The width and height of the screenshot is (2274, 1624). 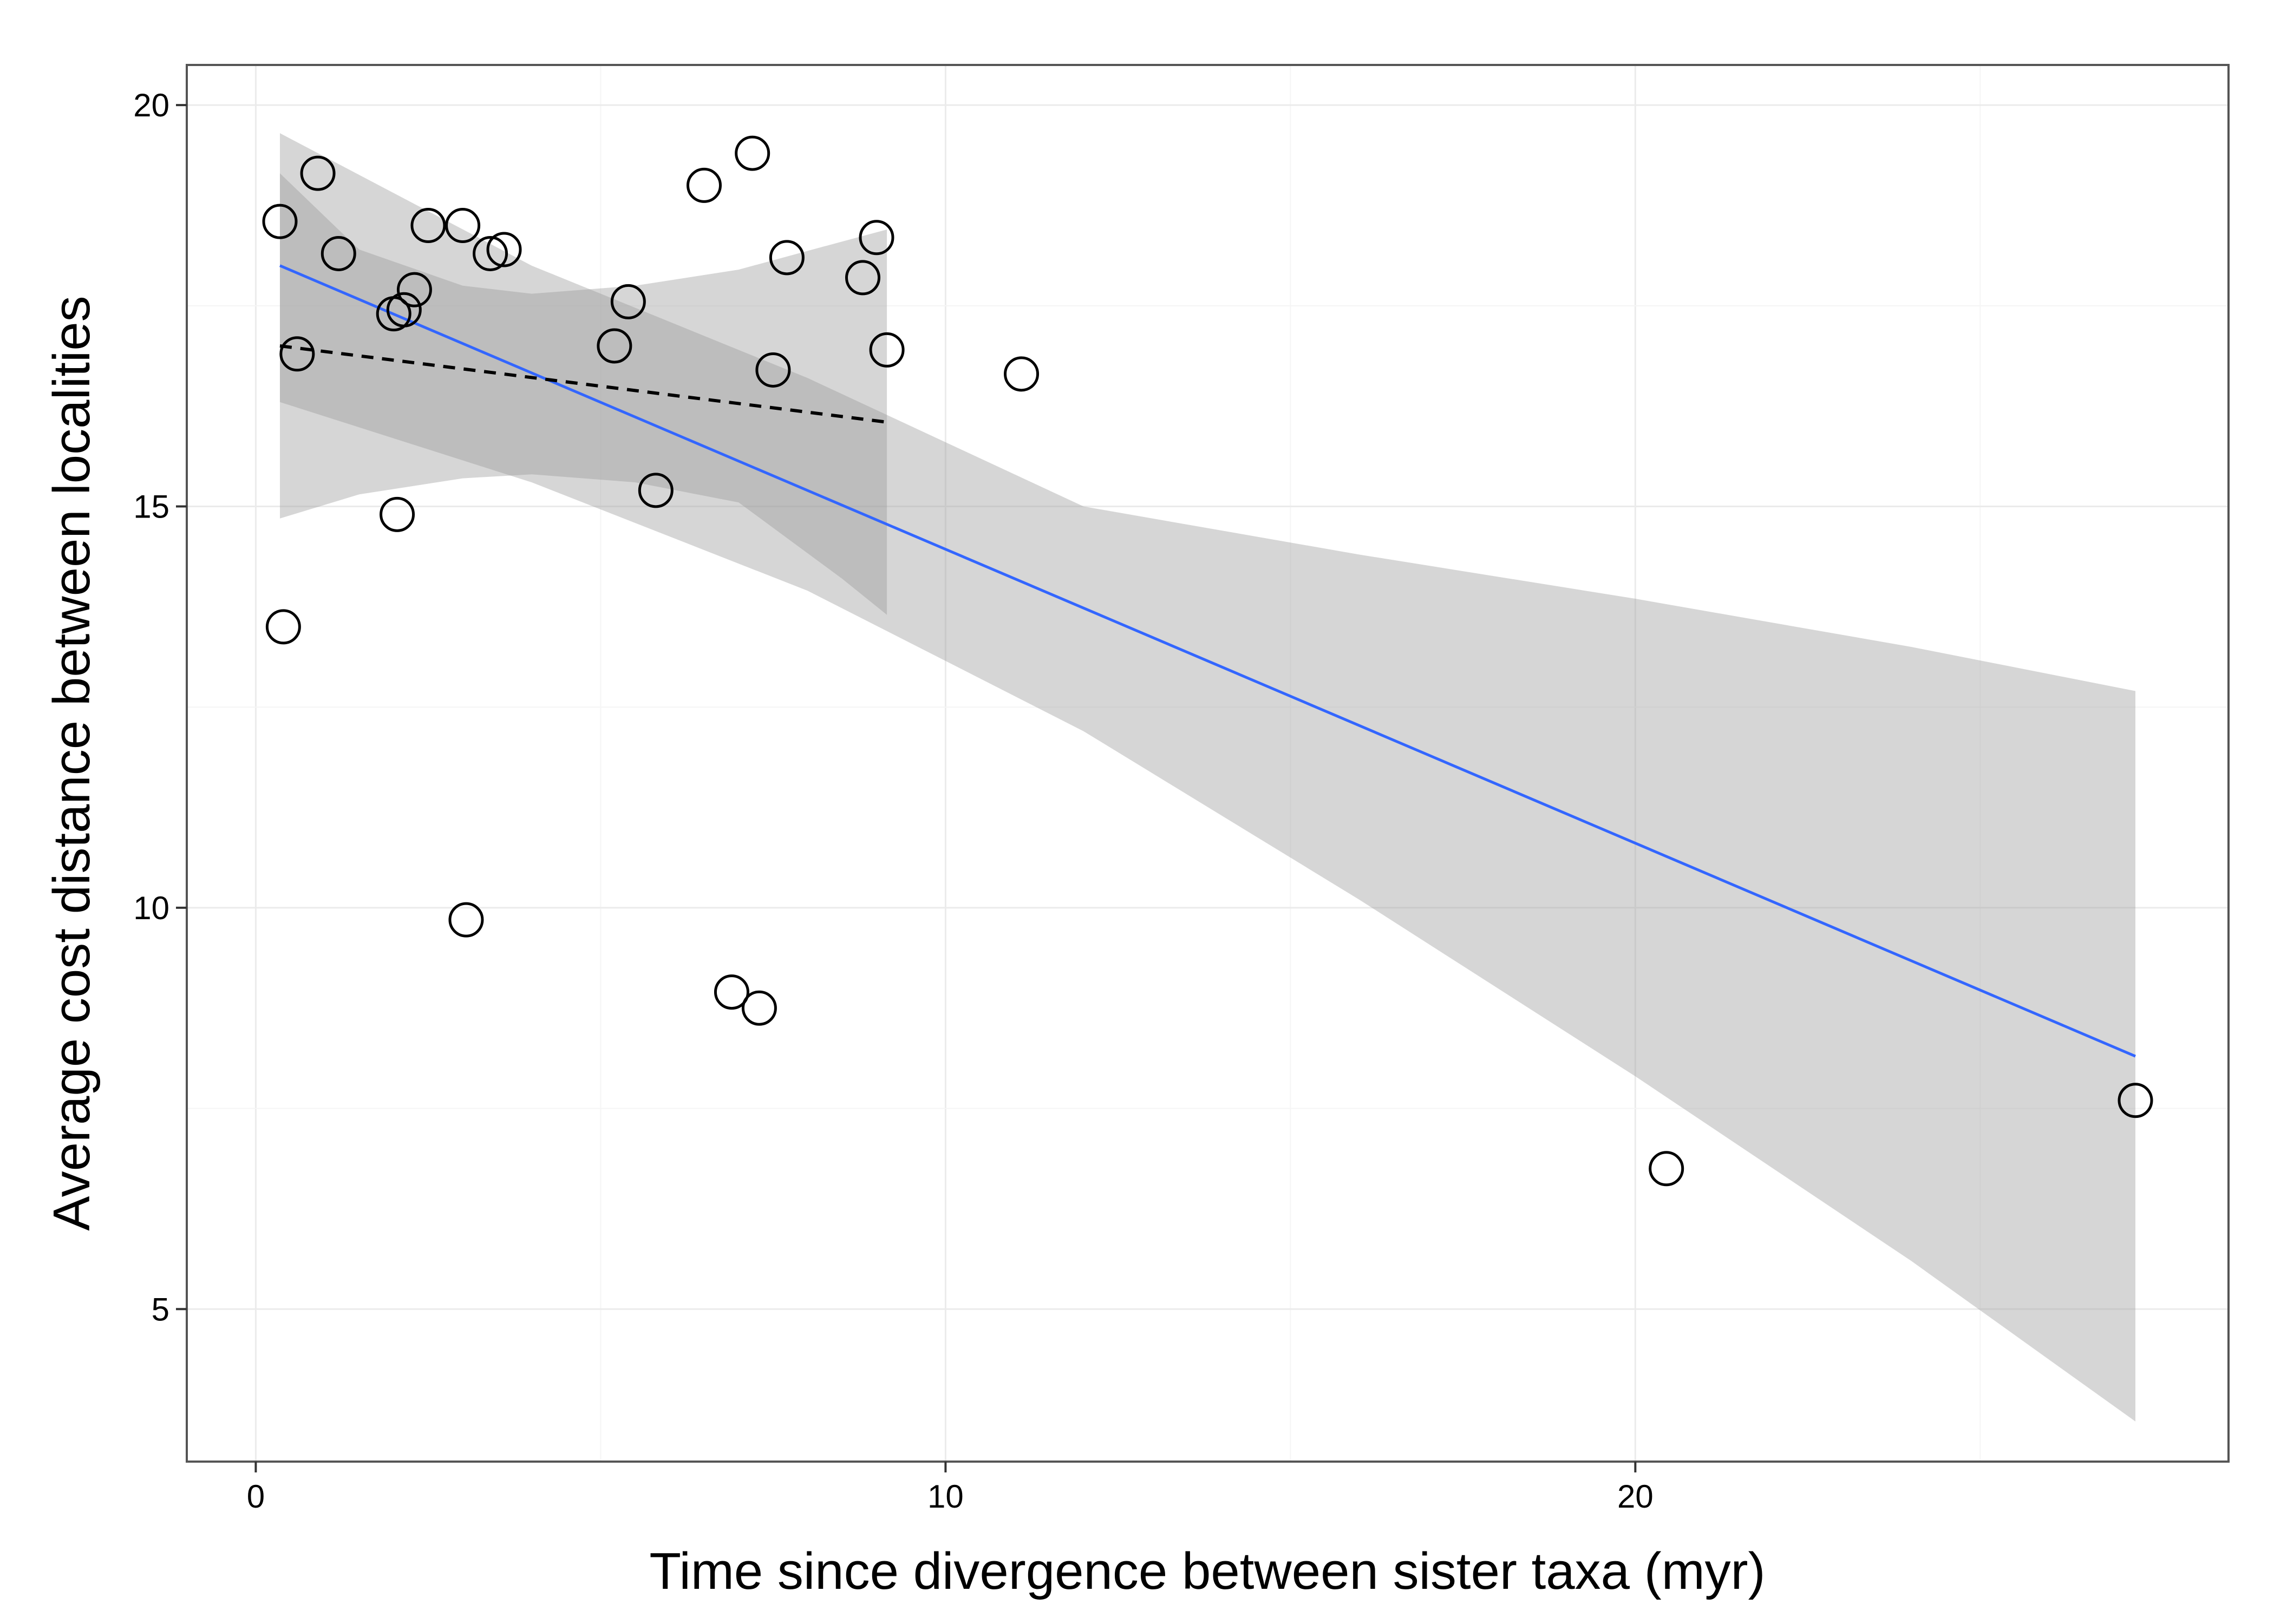 I want to click on x-tick-label: 20, so click(x=1636, y=1496).